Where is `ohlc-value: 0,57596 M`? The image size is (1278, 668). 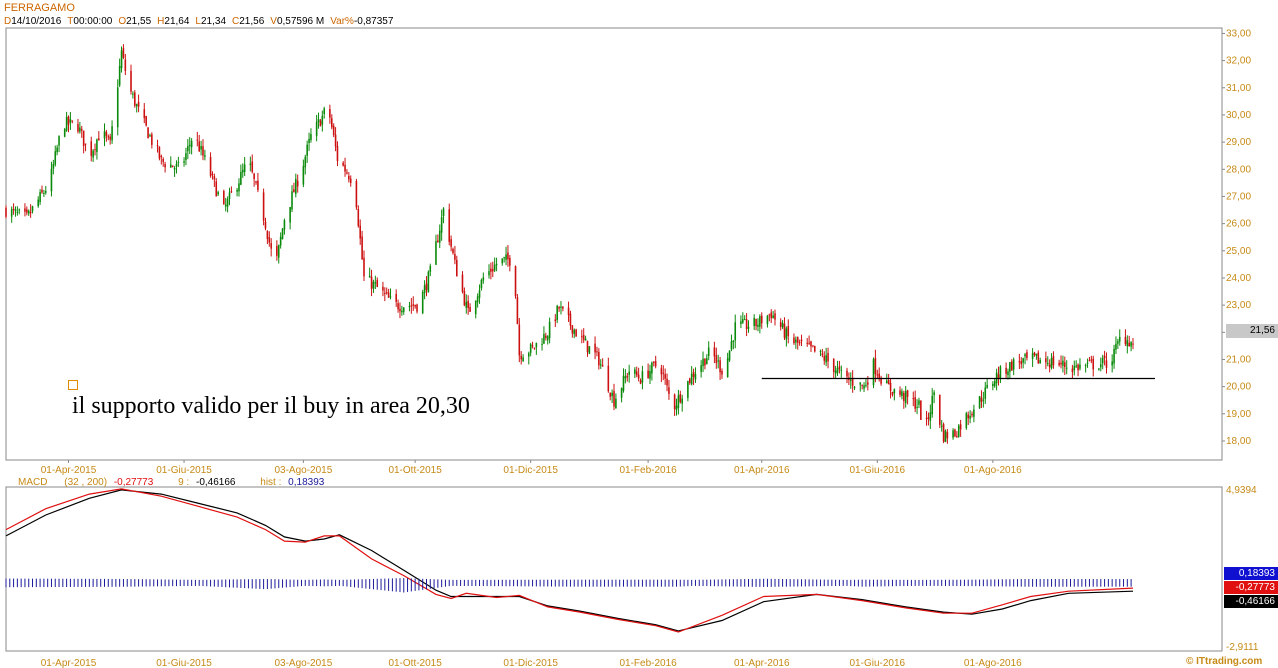 ohlc-value: 0,57596 M is located at coordinates (300, 21).